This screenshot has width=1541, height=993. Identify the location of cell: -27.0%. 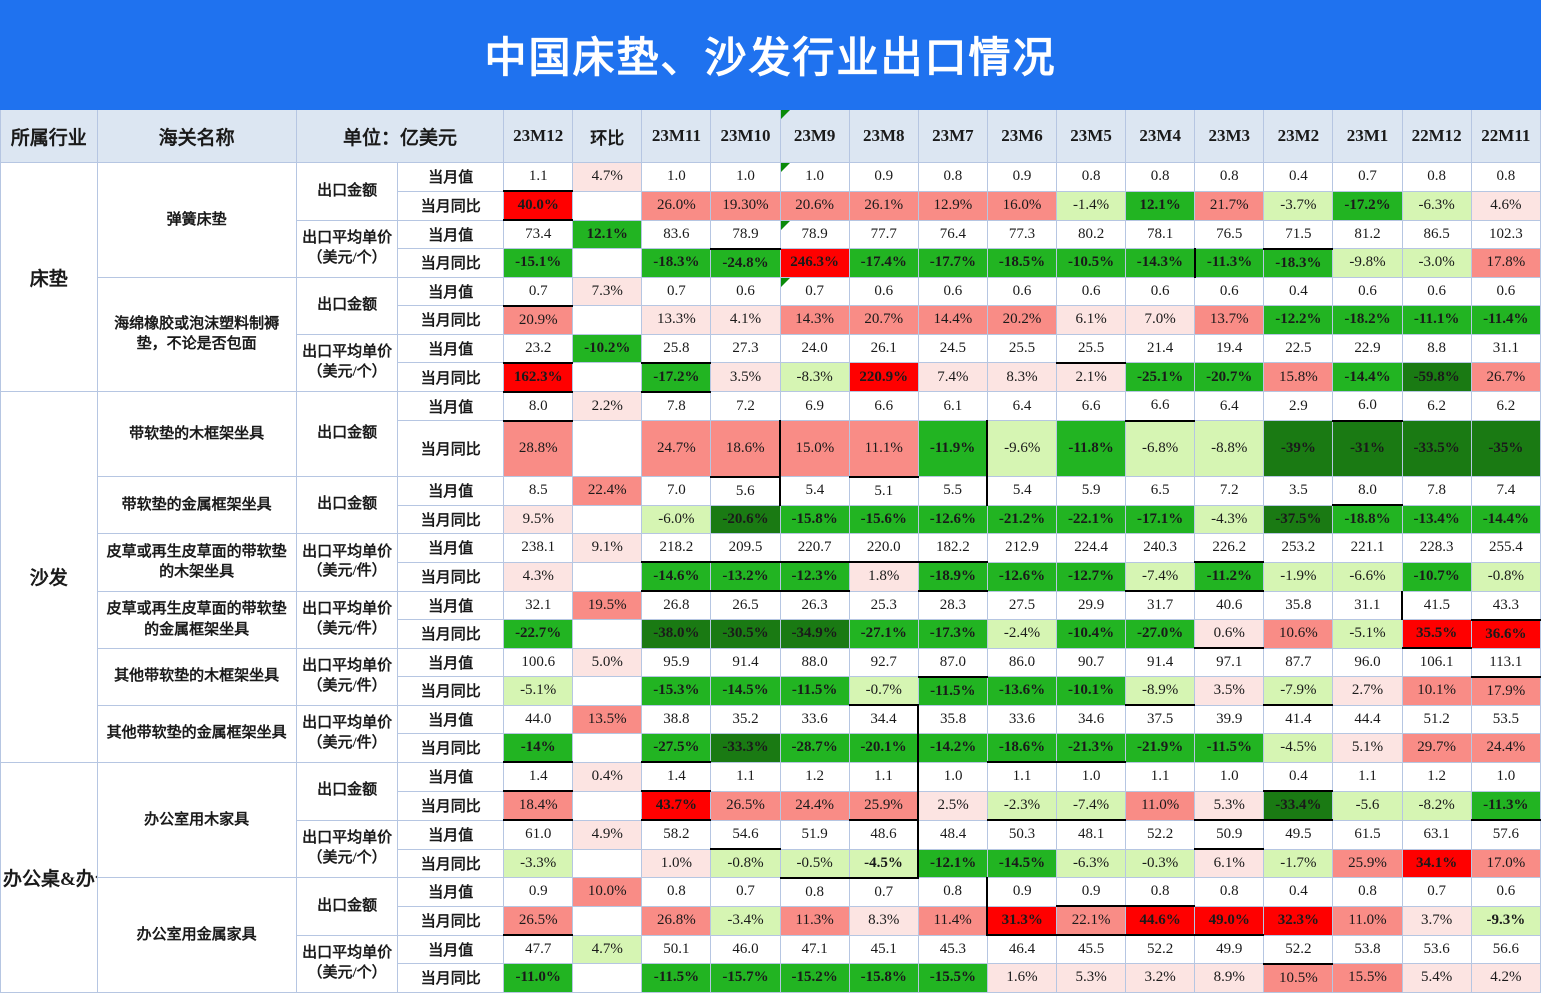
(1160, 634).